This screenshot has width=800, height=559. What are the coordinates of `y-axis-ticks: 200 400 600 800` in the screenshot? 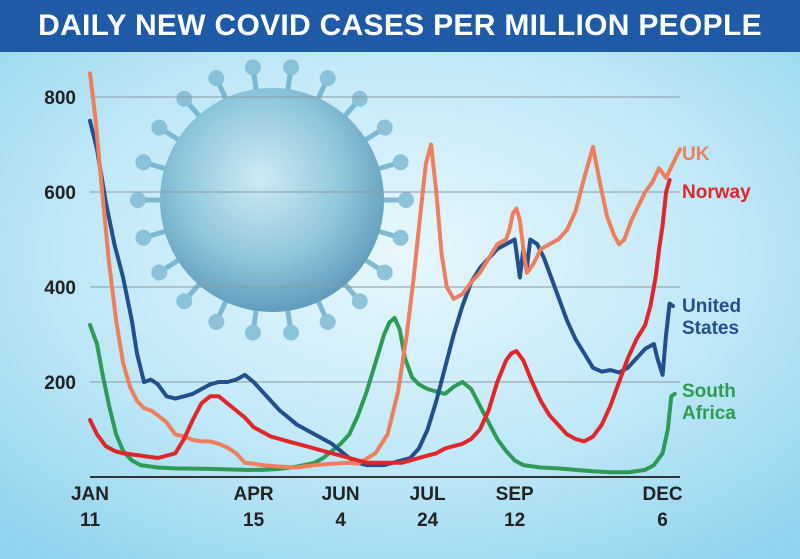 It's located at (60, 241).